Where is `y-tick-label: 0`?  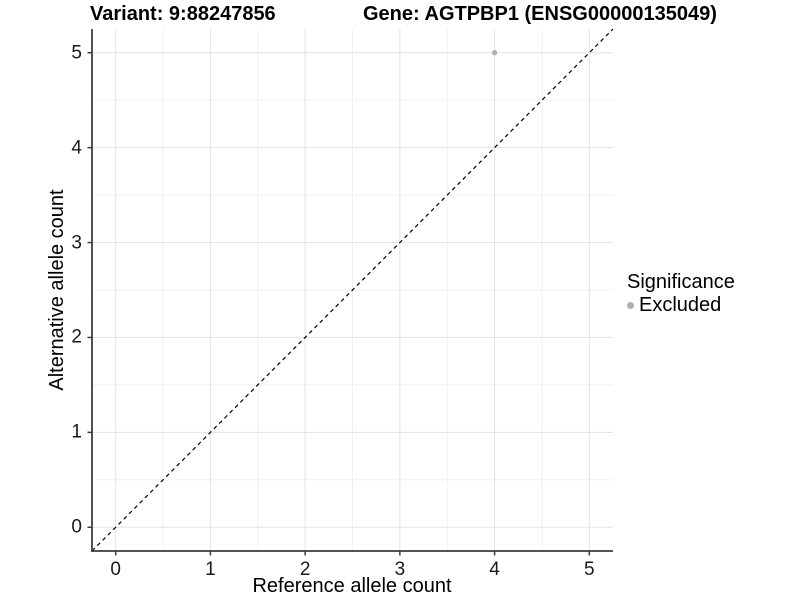
y-tick-label: 0 is located at coordinates (76, 527).